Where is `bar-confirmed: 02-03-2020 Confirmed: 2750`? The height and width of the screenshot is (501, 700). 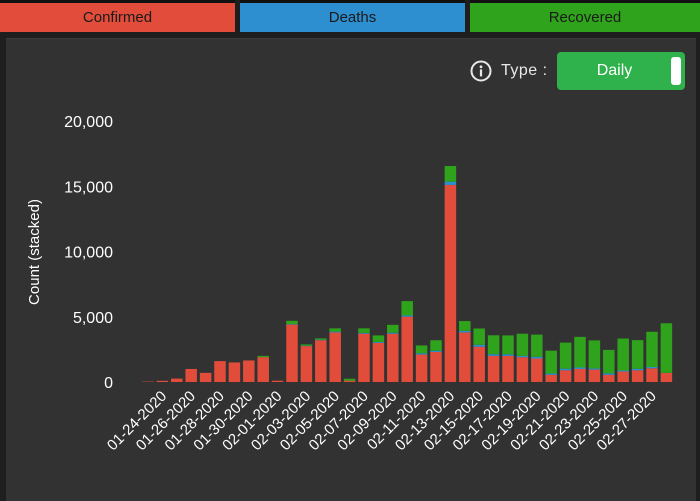
bar-confirmed: 02-03-2020 Confirmed: 2750 is located at coordinates (307, 364).